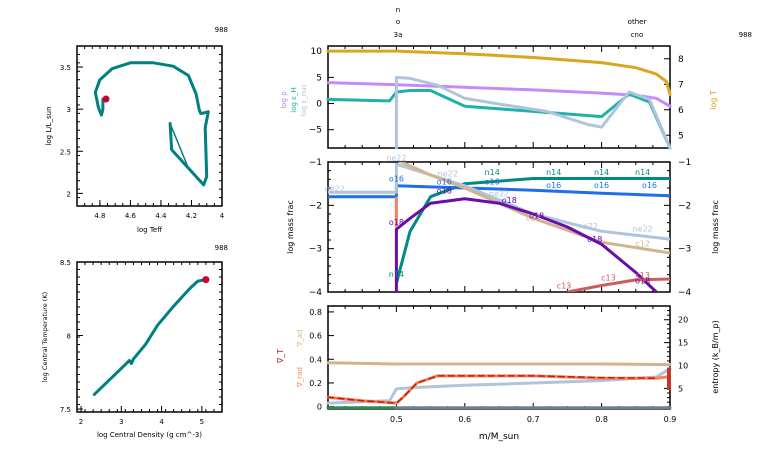 This screenshot has height=460, width=766. I want to click on rhotc-ytick-label: 8, so click(69, 337).